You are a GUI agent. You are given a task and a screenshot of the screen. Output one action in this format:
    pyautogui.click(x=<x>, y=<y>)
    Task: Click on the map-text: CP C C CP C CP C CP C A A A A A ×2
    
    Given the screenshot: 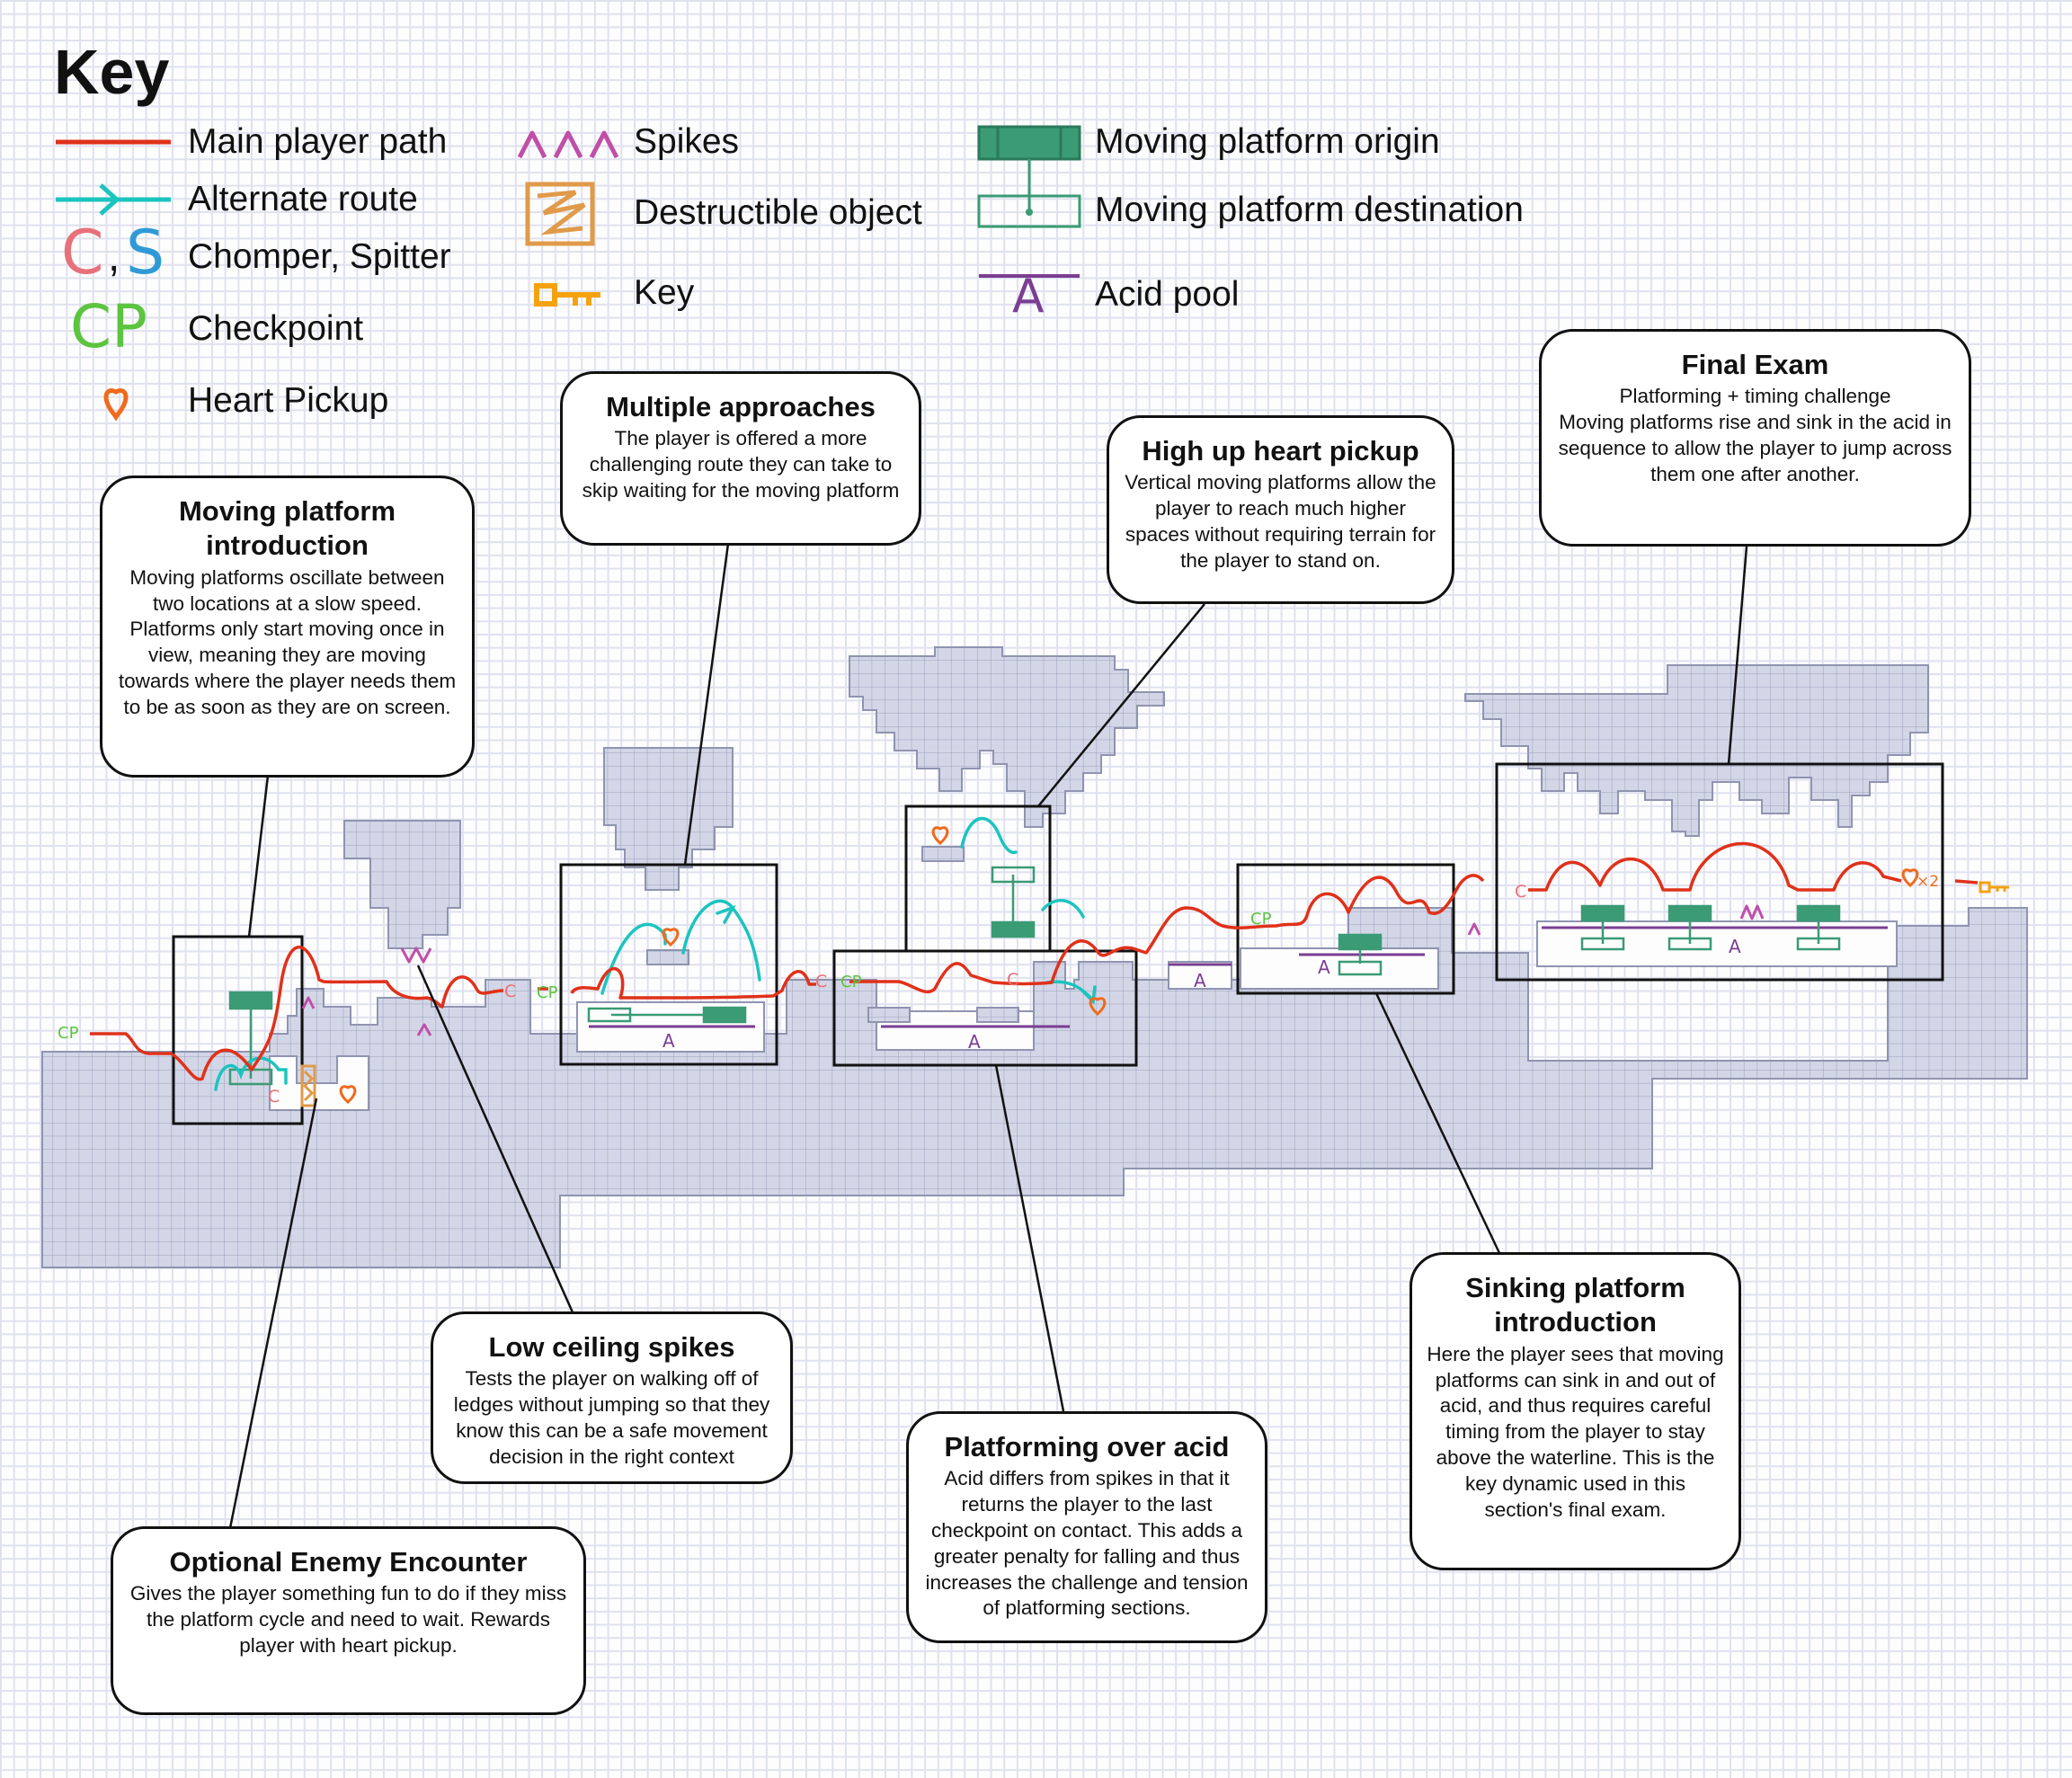 What is the action you would take?
    pyautogui.click(x=998, y=990)
    